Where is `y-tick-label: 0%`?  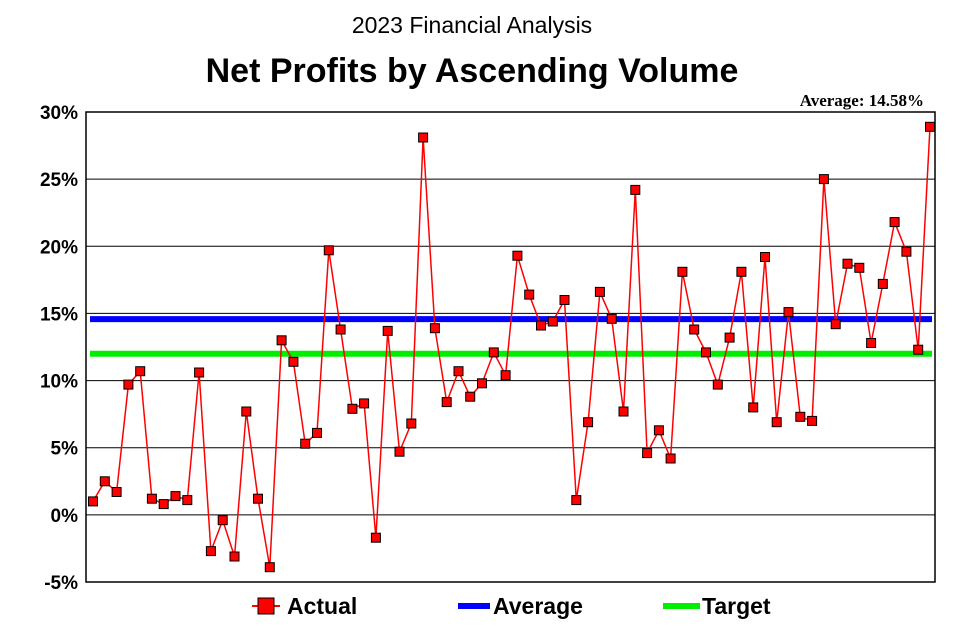 y-tick-label: 0% is located at coordinates (65, 516).